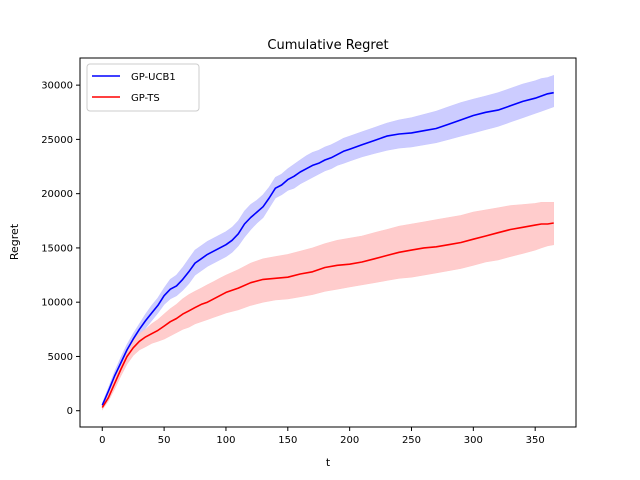 The image size is (640, 480). What do you see at coordinates (102, 440) in the screenshot?
I see `x-tick-label: 0` at bounding box center [102, 440].